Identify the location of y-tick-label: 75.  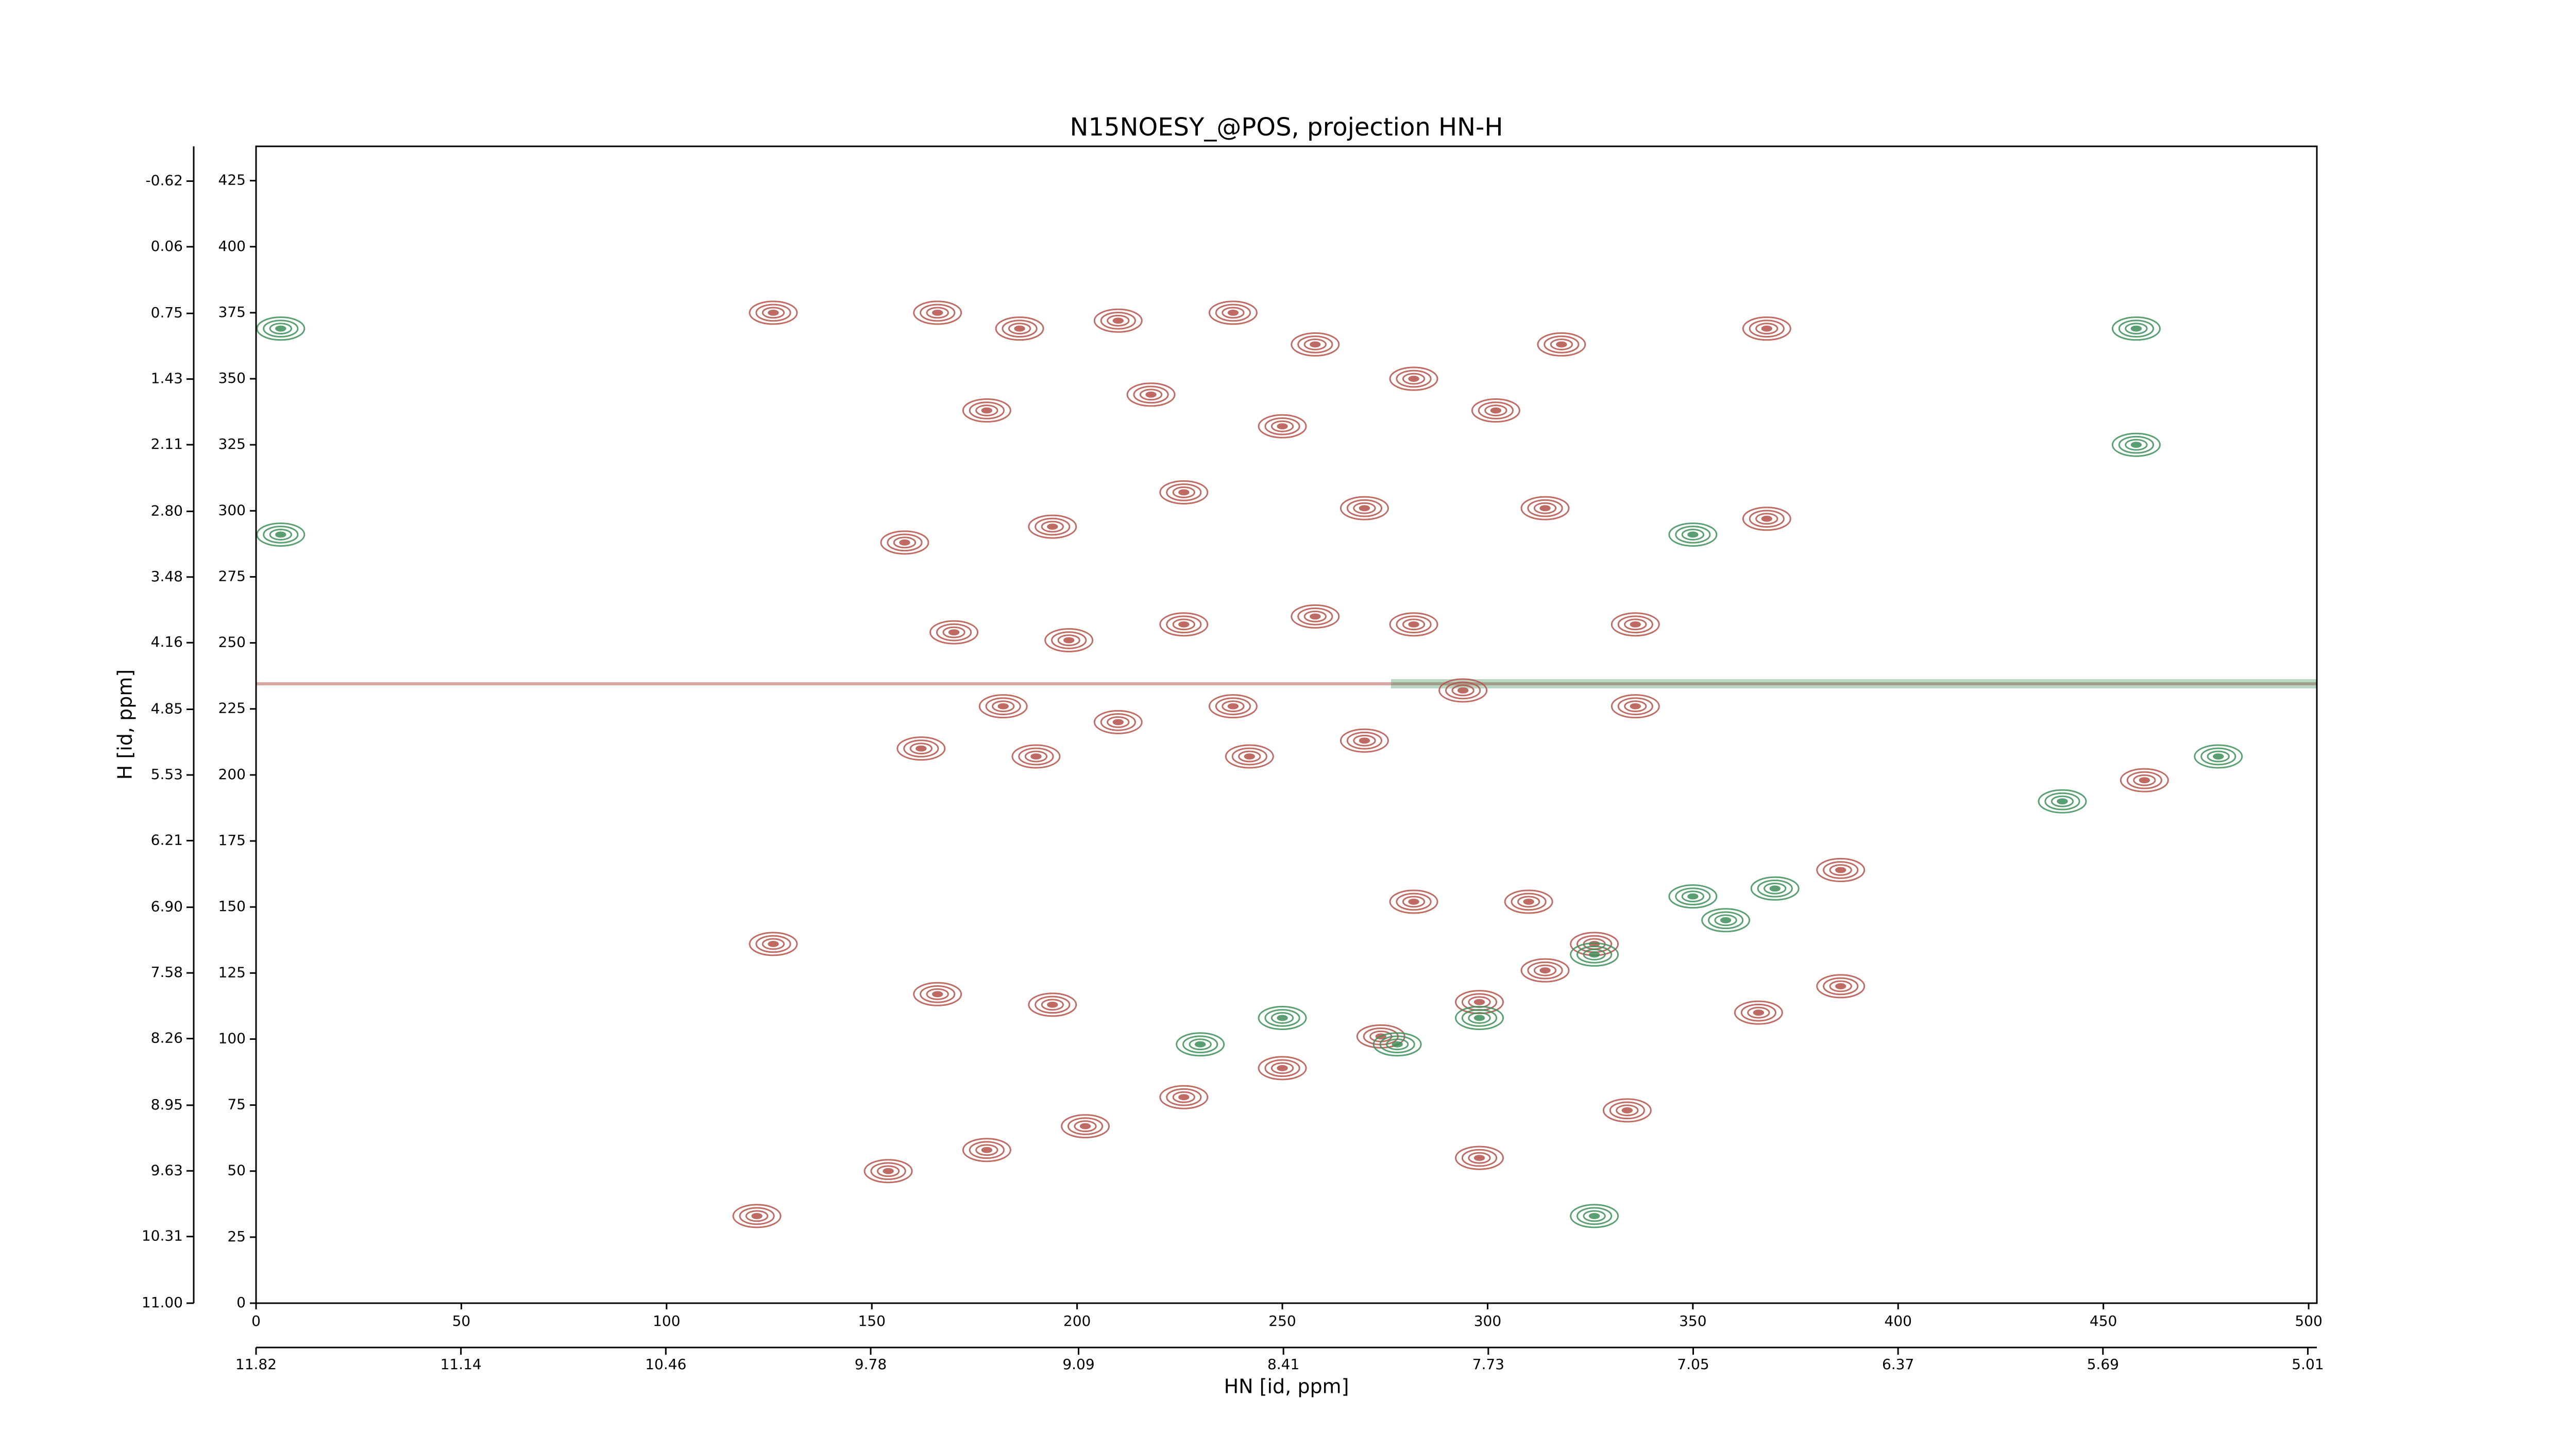
(236, 1104).